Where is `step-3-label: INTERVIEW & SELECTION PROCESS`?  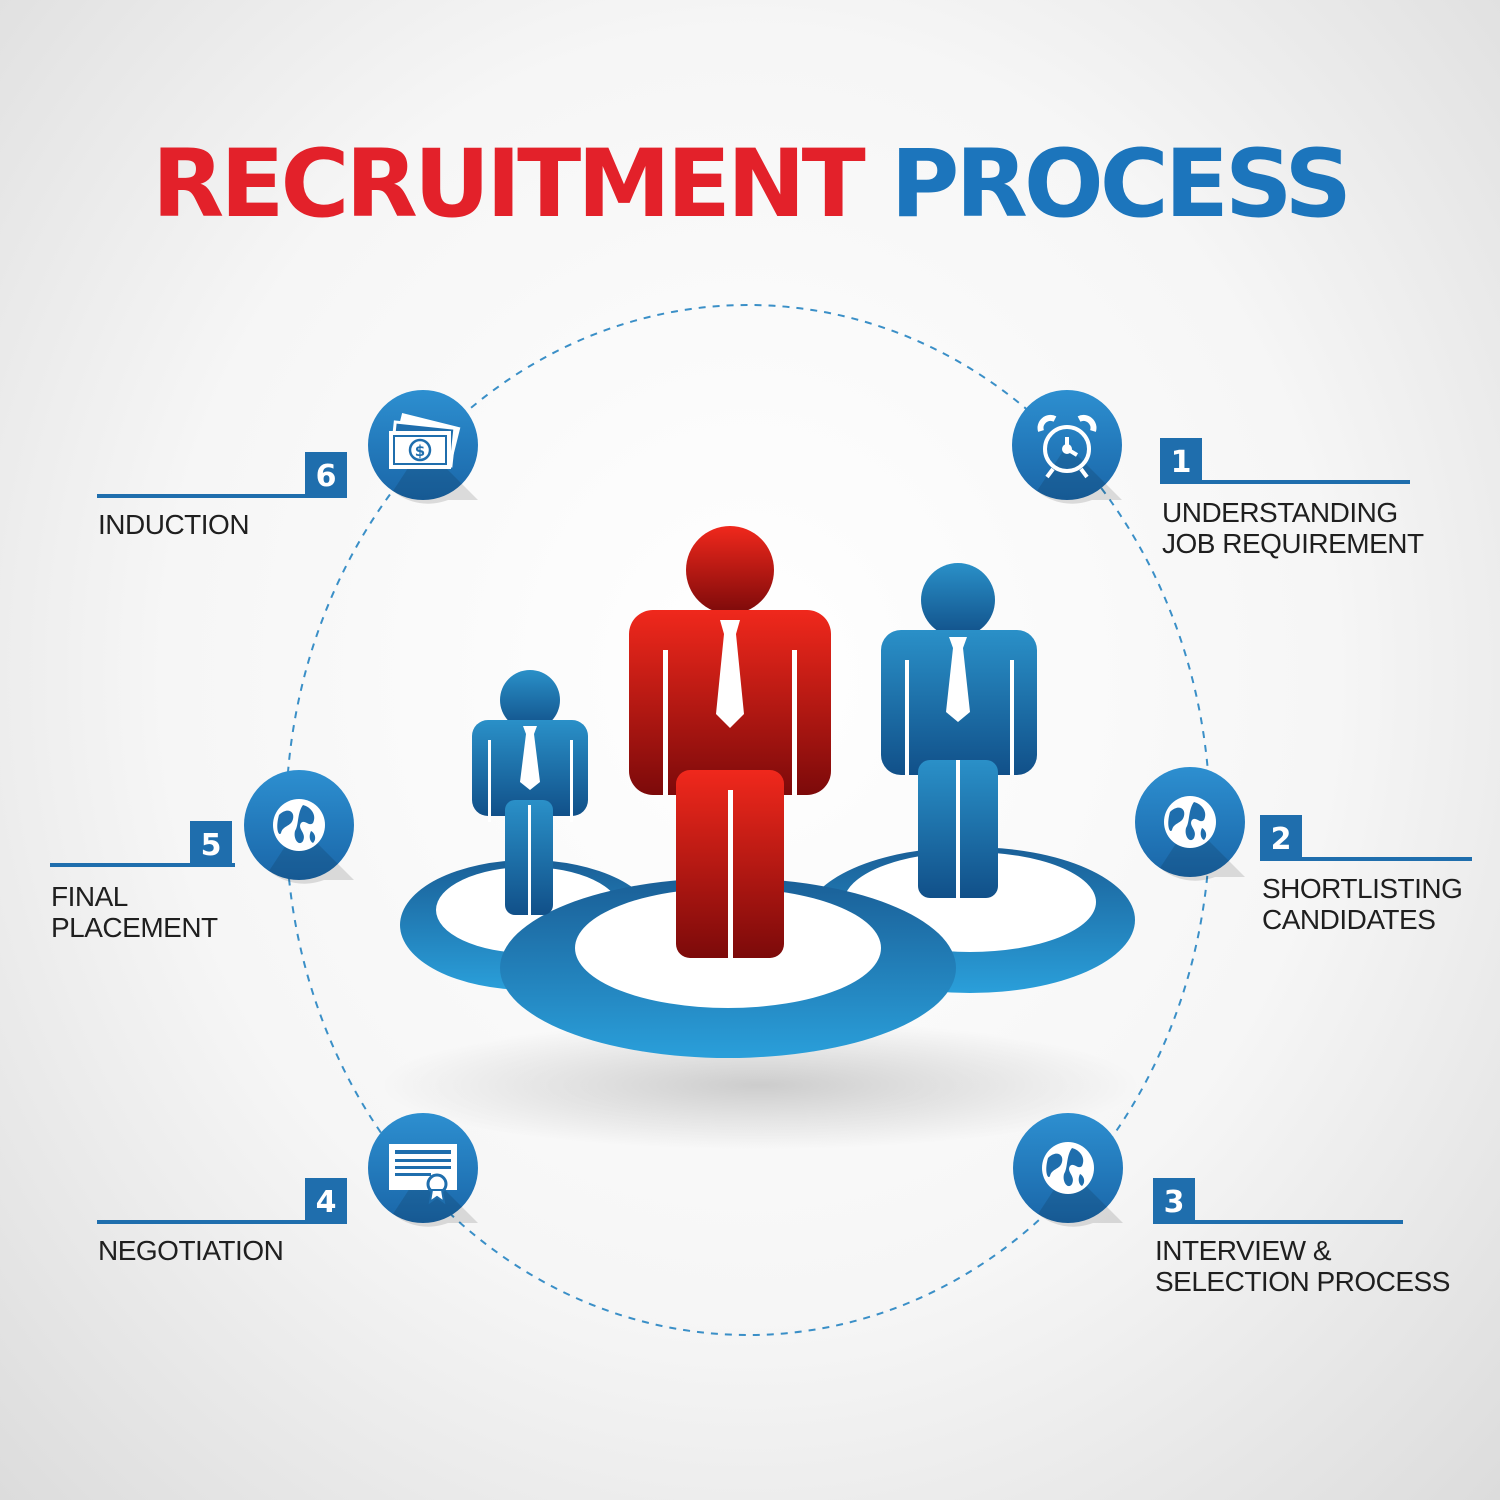 step-3-label: INTERVIEW & SELECTION PROCESS is located at coordinates (1302, 1266).